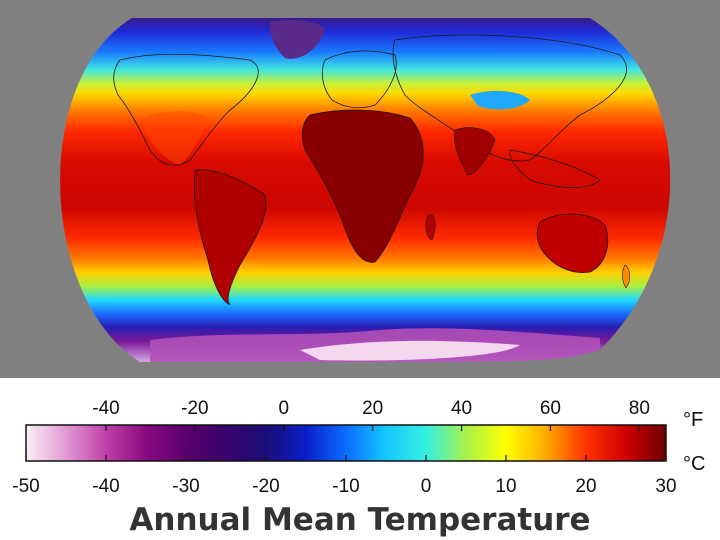 This screenshot has width=720, height=540. I want to click on greenland-region, so click(297, 39).